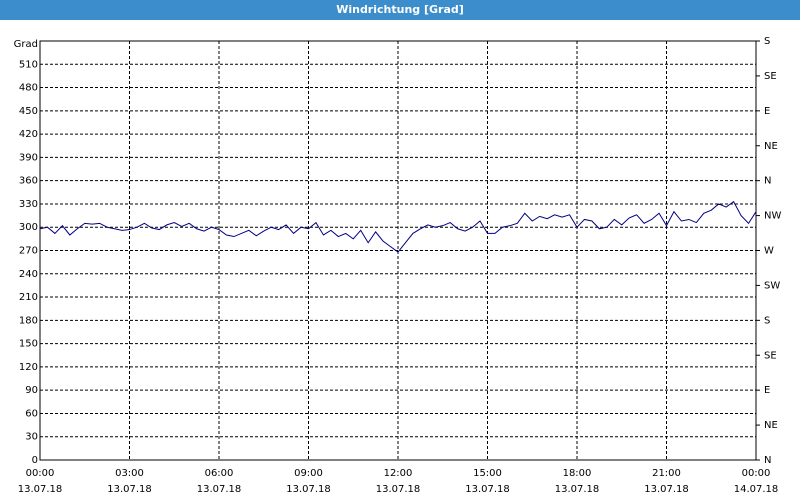  What do you see at coordinates (28, 204) in the screenshot?
I see `y-tick-label: 330` at bounding box center [28, 204].